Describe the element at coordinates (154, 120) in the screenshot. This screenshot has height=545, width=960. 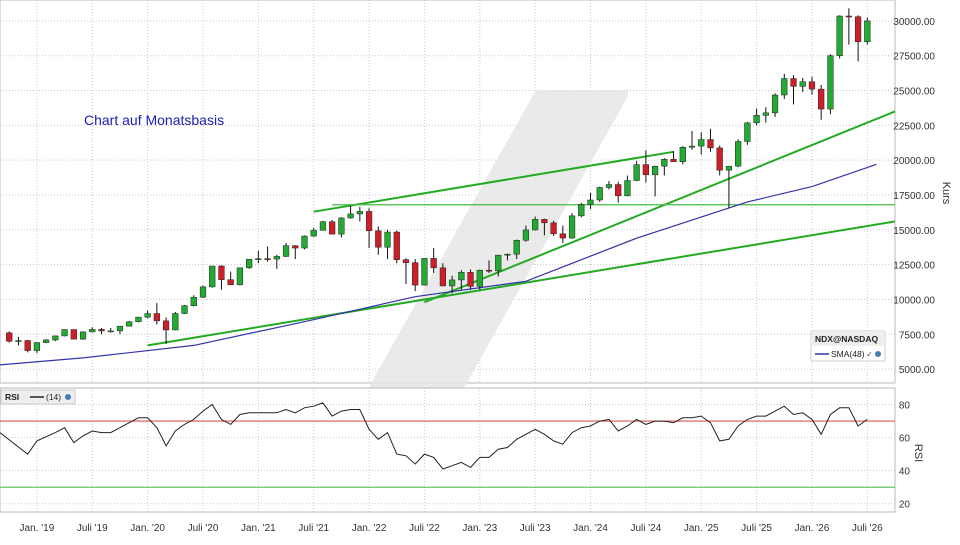
I see `annotation-text: Chart auf Monatsbasis` at that location.